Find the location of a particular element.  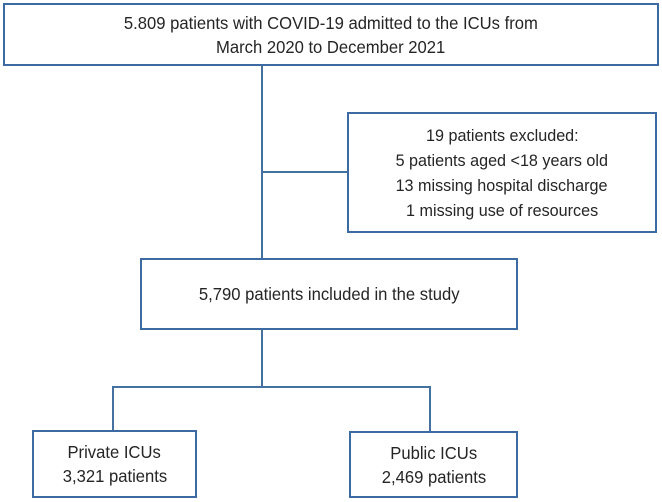

connector-top-to-included-vertical is located at coordinates (262, 162).